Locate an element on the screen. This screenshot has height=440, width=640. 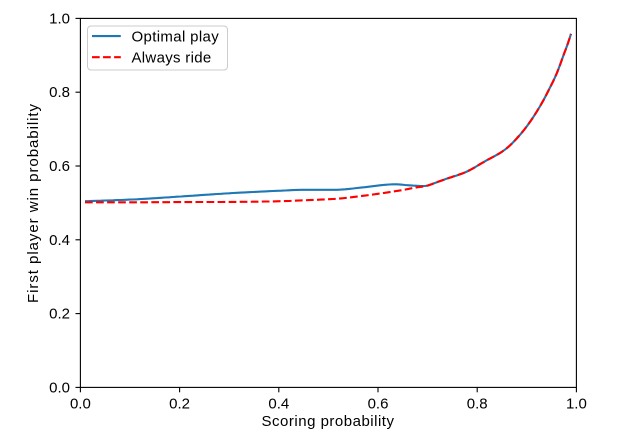
svg-text: Optimal play is located at coordinates (176, 36).